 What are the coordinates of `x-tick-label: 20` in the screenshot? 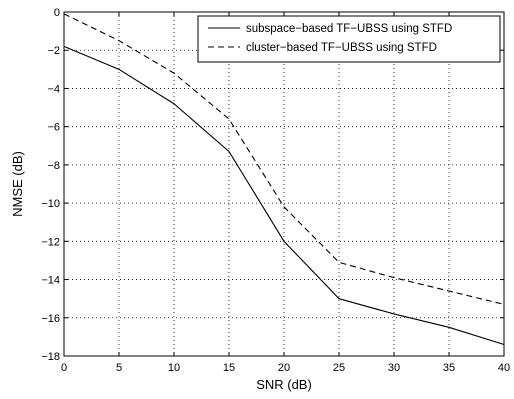 It's located at (284, 368).